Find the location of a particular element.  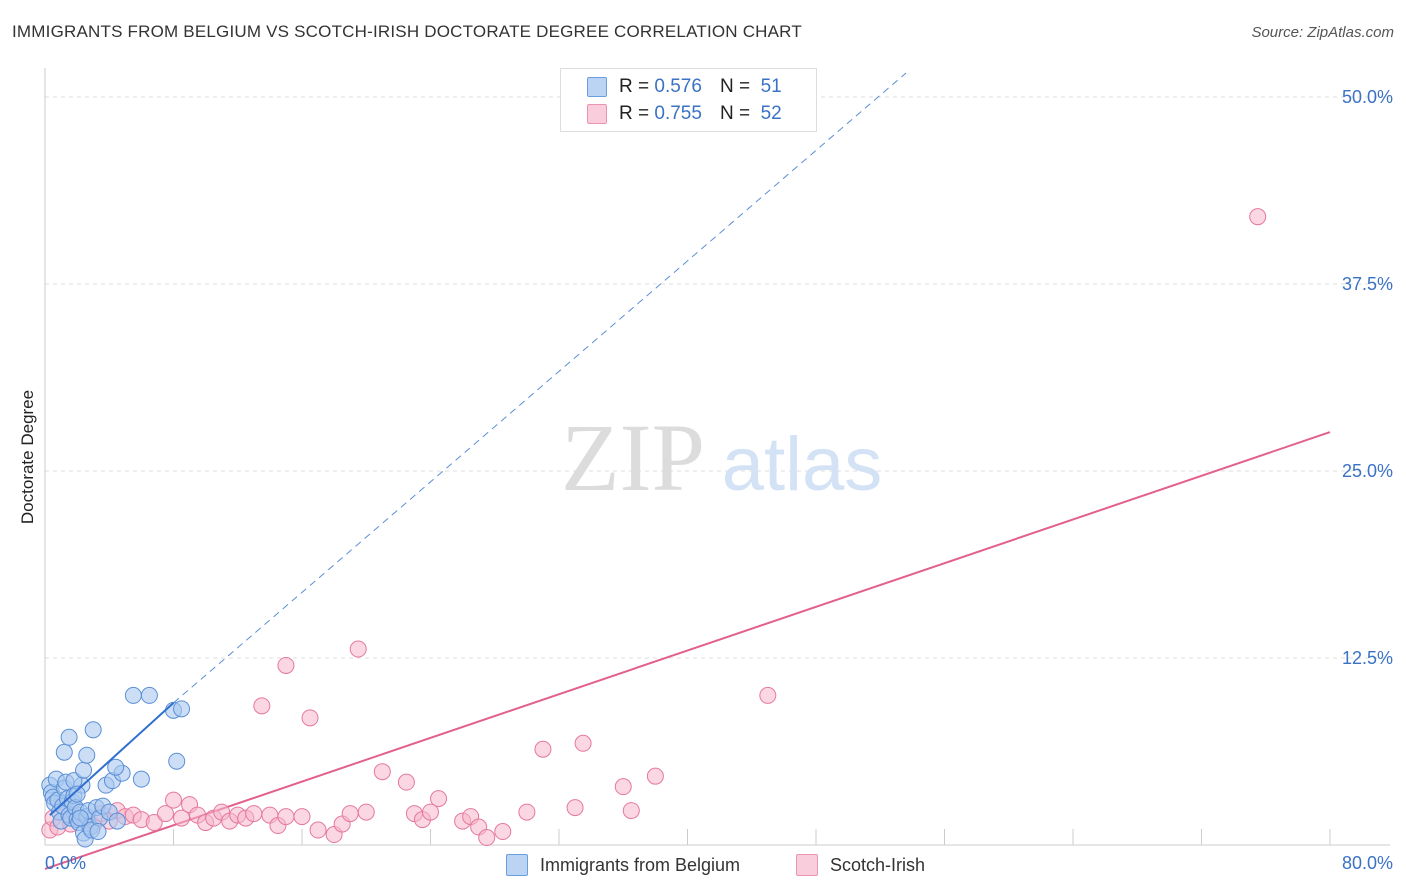

legend-label: Scotch-Irish is located at coordinates (878, 864).